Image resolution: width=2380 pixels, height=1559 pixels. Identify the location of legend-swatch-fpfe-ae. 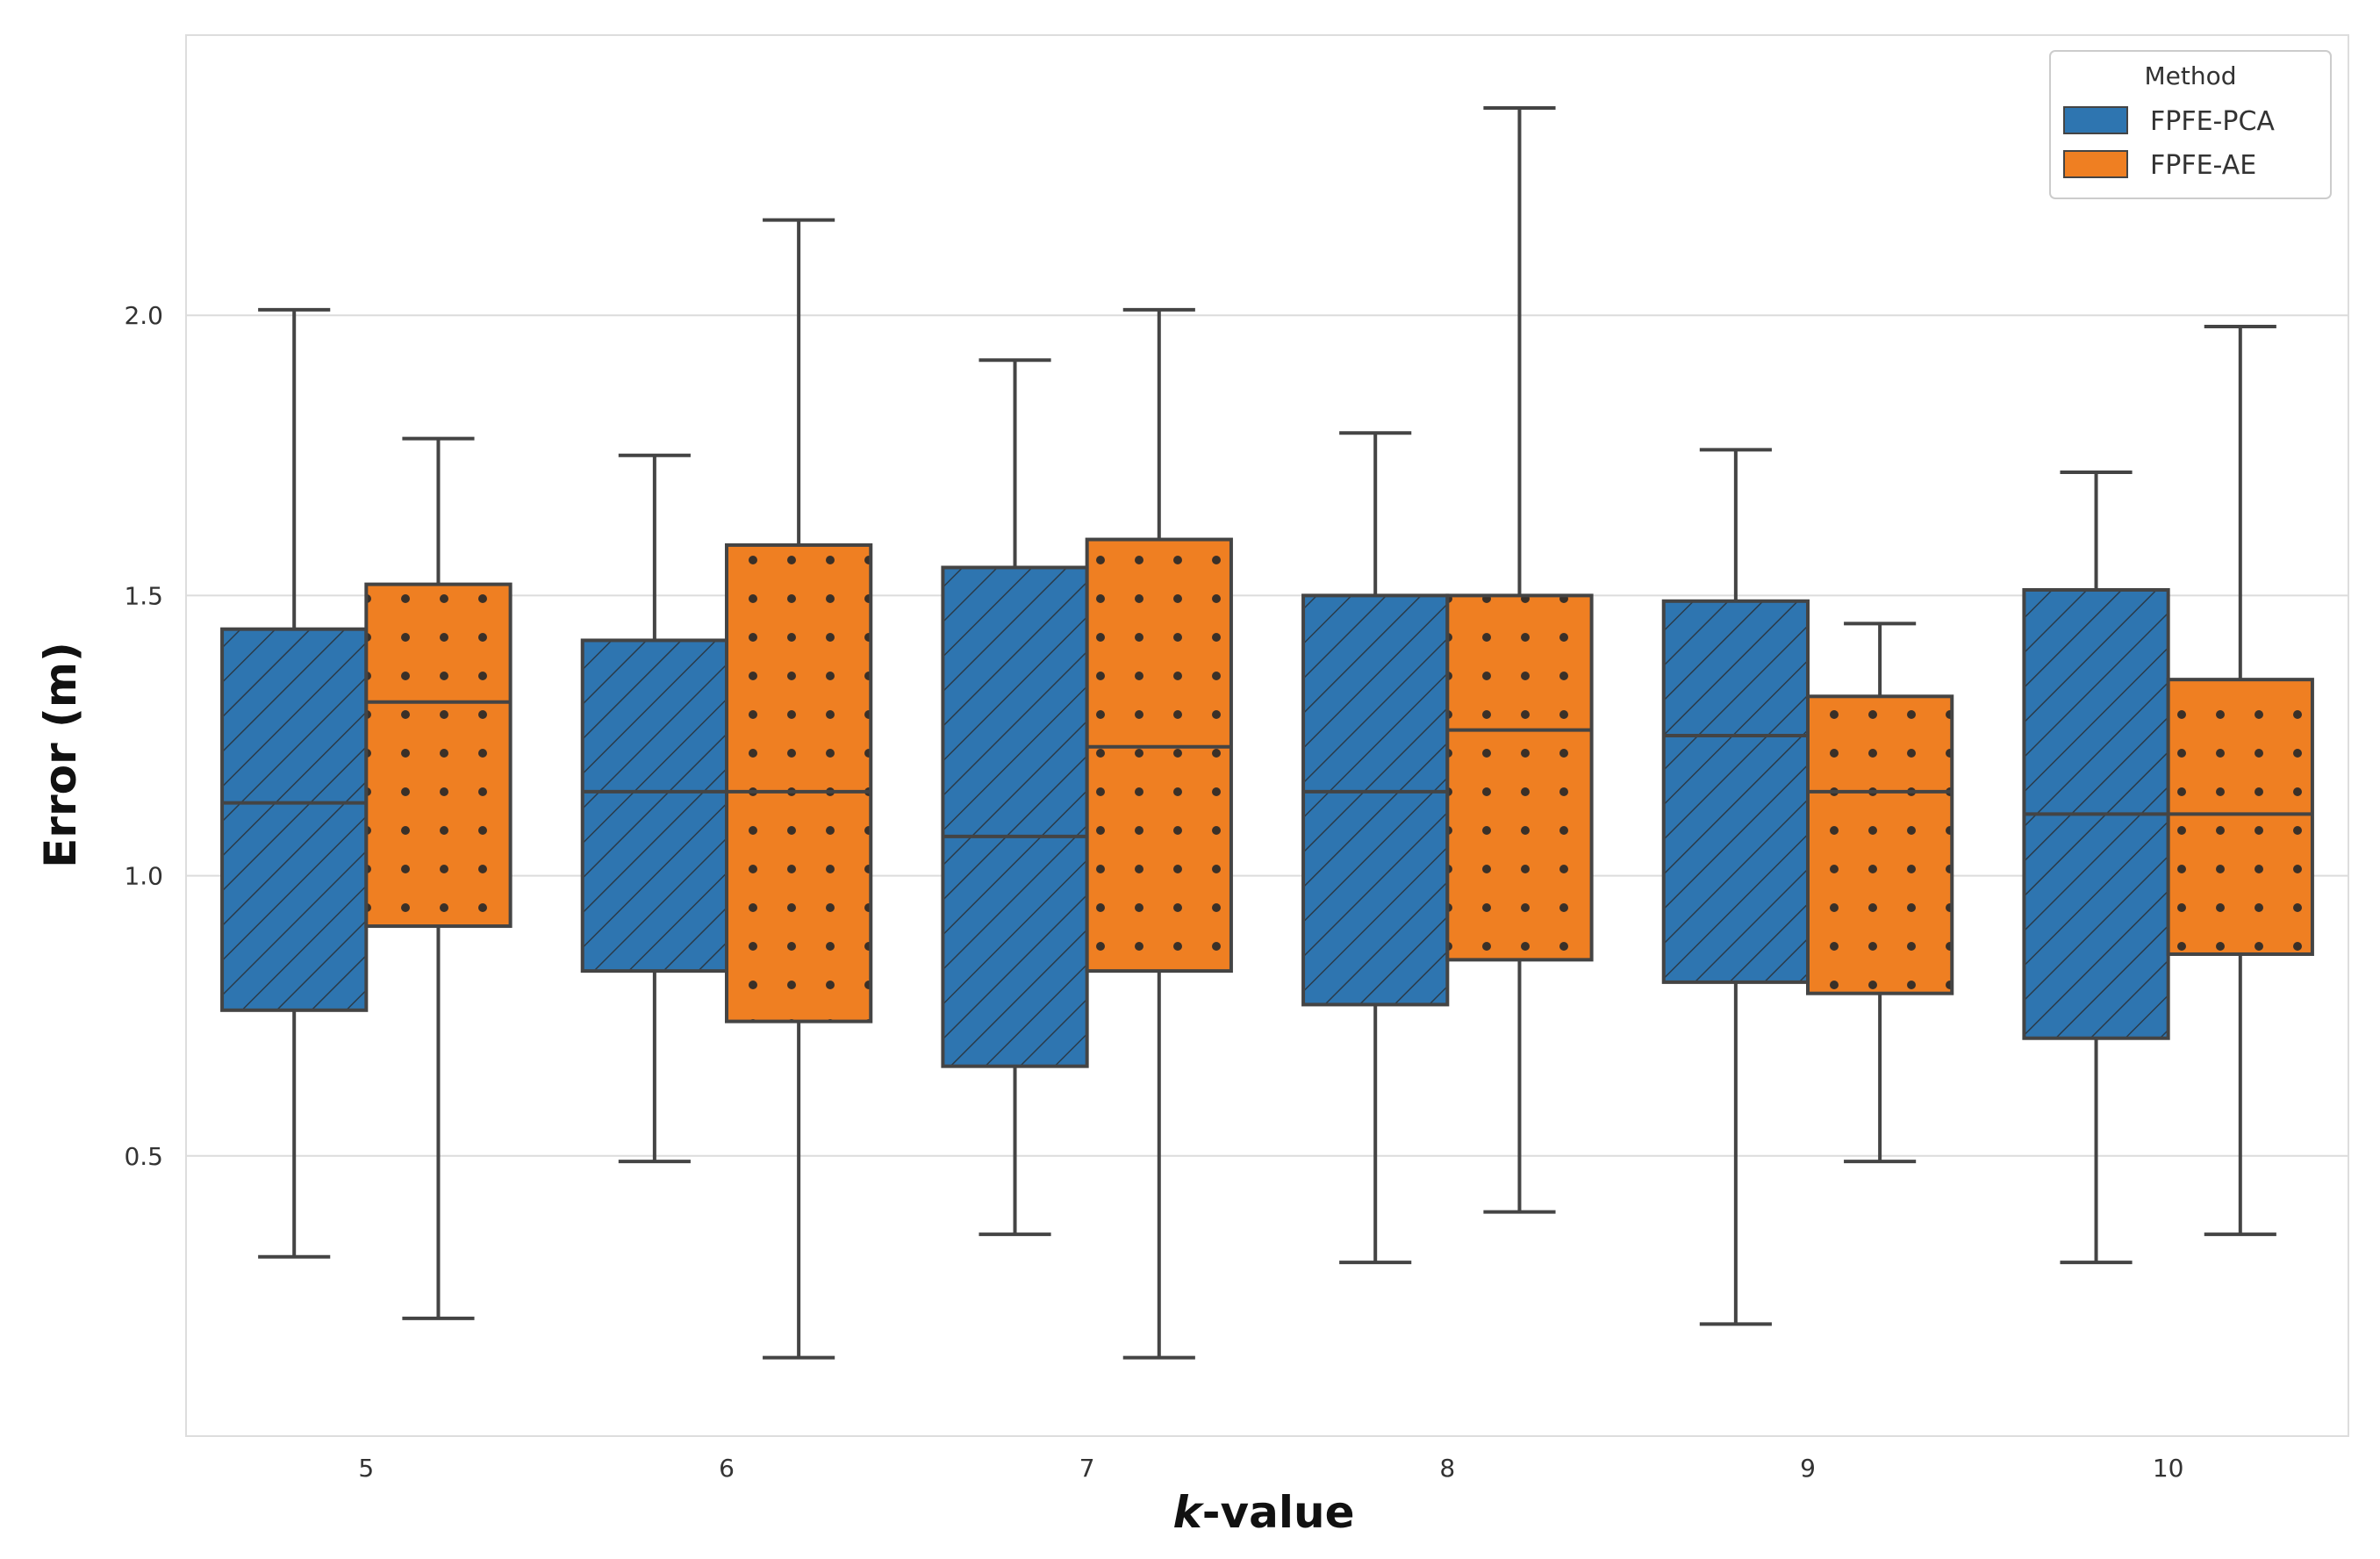
(2095, 164).